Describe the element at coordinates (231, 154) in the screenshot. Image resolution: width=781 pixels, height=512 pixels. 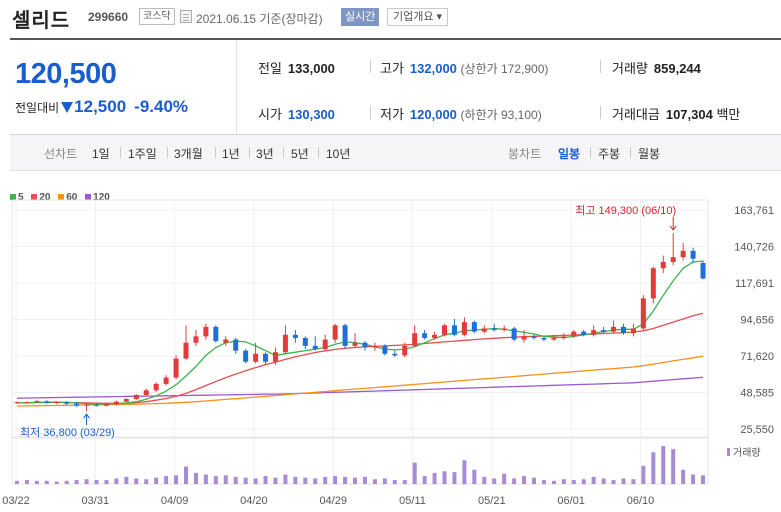
I see `tab-1year: 1년` at that location.